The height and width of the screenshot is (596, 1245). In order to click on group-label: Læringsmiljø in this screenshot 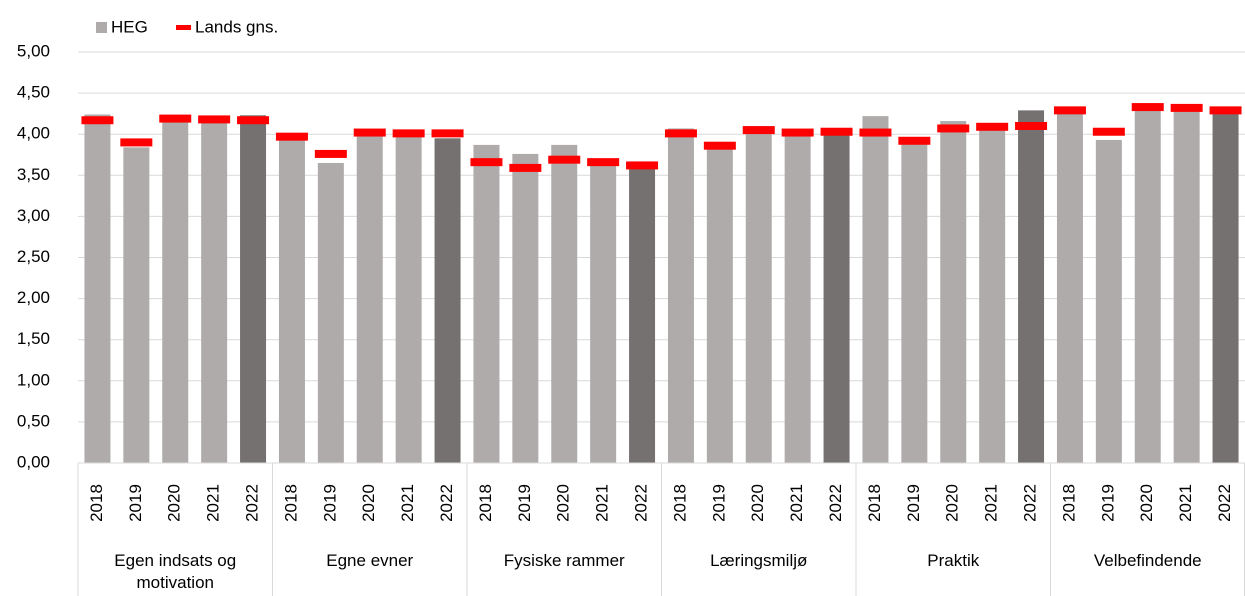, I will do `click(759, 560)`.